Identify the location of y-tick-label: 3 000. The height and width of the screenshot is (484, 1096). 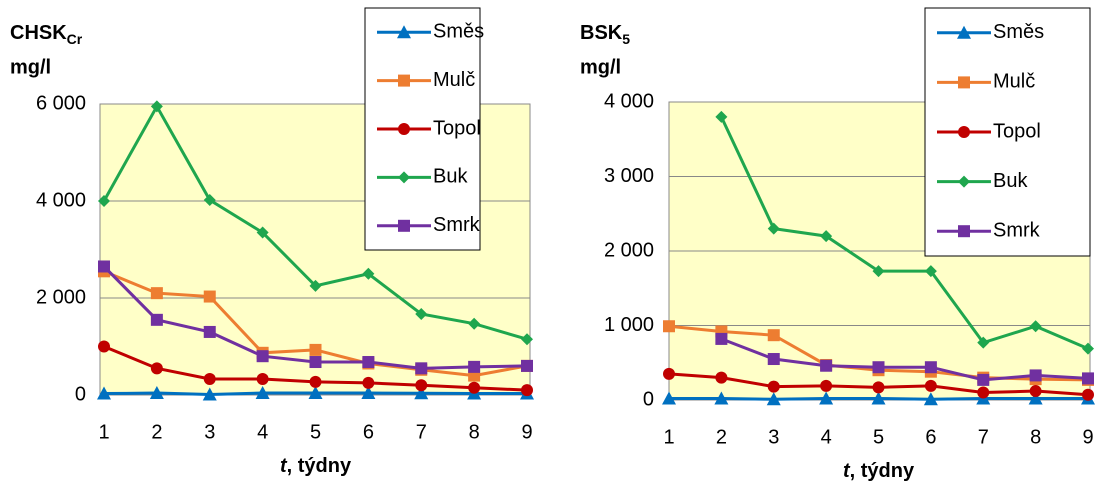
(629, 176).